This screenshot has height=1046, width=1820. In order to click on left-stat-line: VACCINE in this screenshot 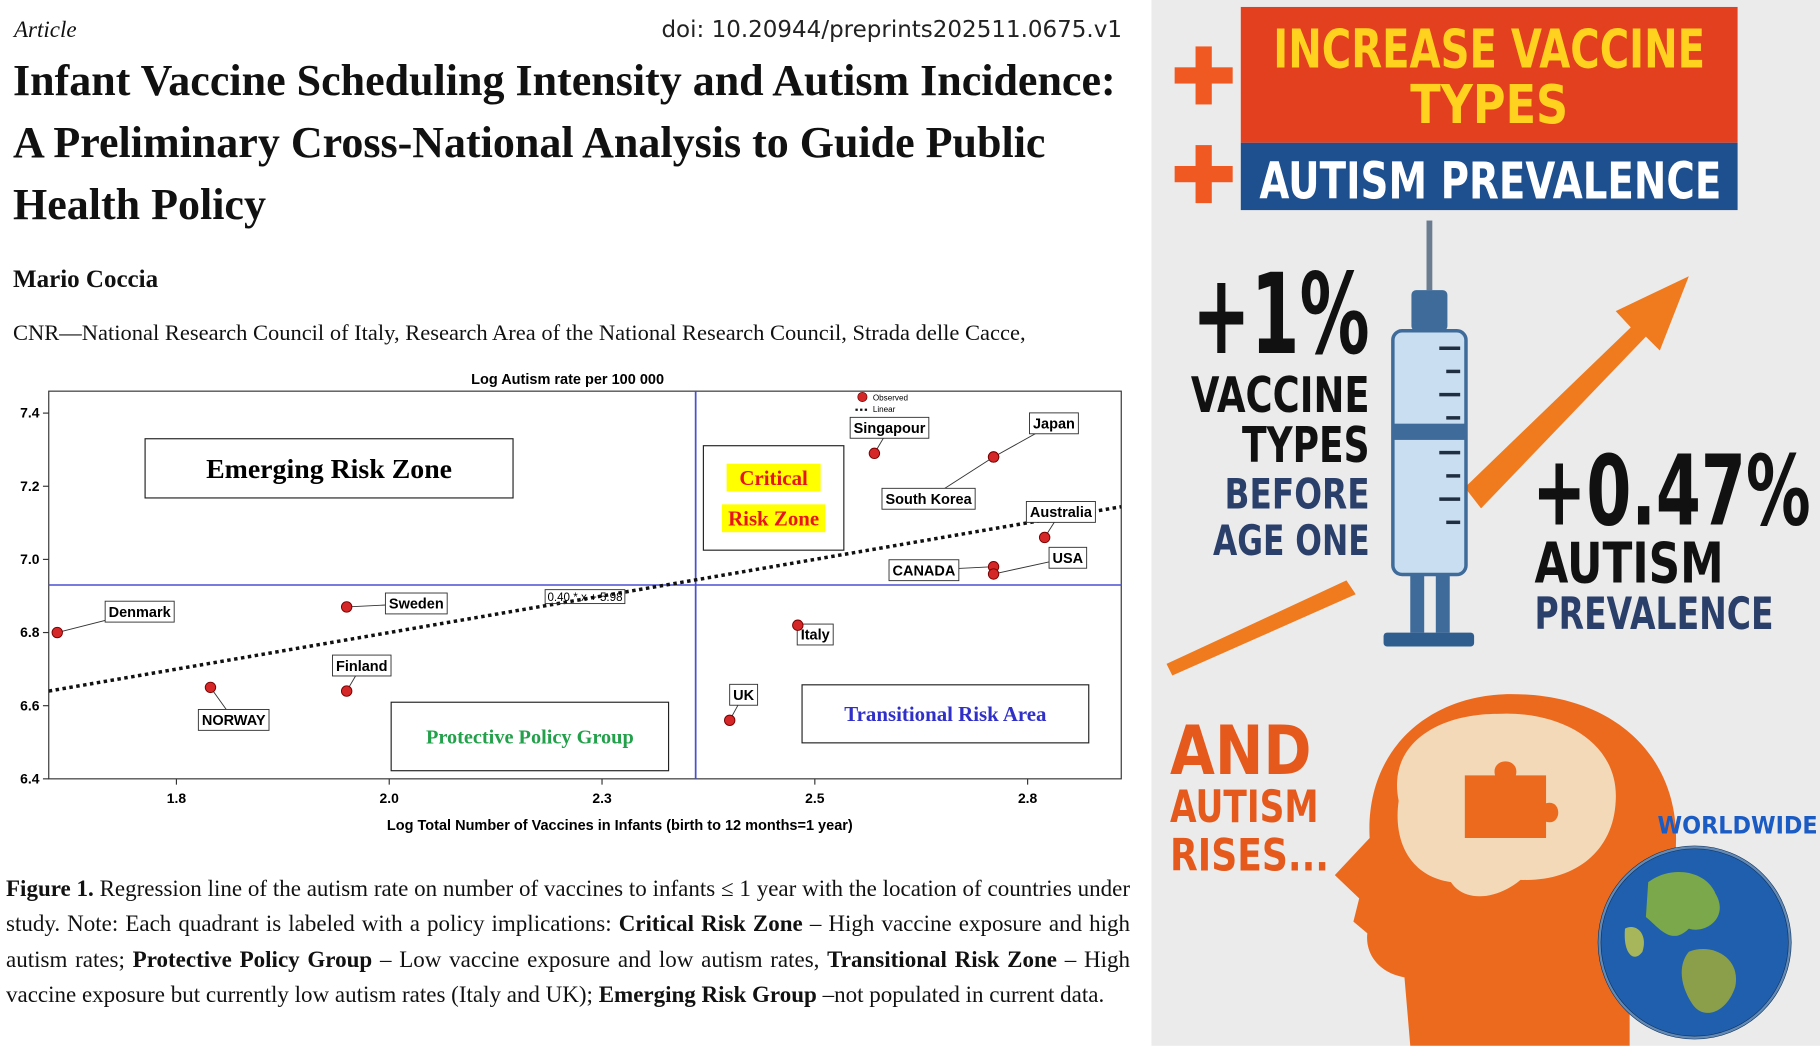, I will do `click(1280, 396)`.